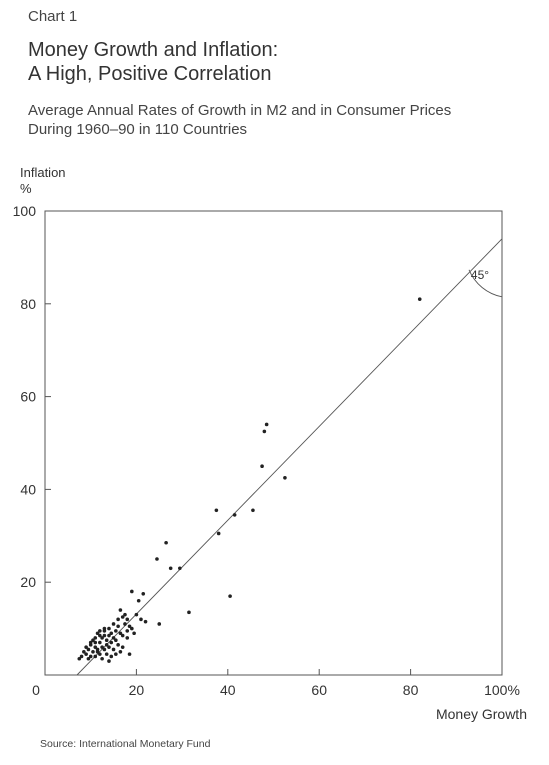 The image size is (549, 765). Describe the element at coordinates (28, 397) in the screenshot. I see `y-tick-label: 60` at that location.